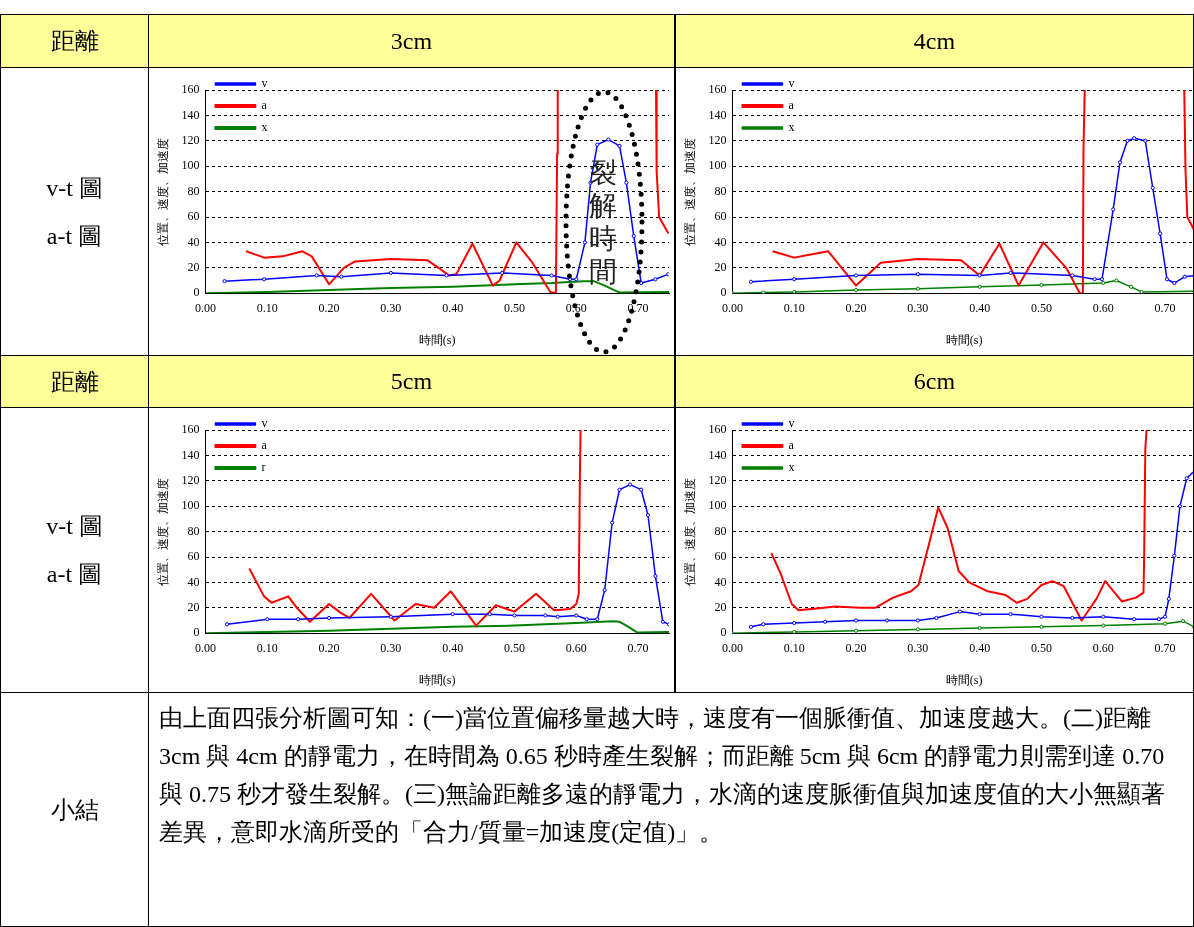 The height and width of the screenshot is (927, 1194). I want to click on legend-label: r, so click(263, 467).